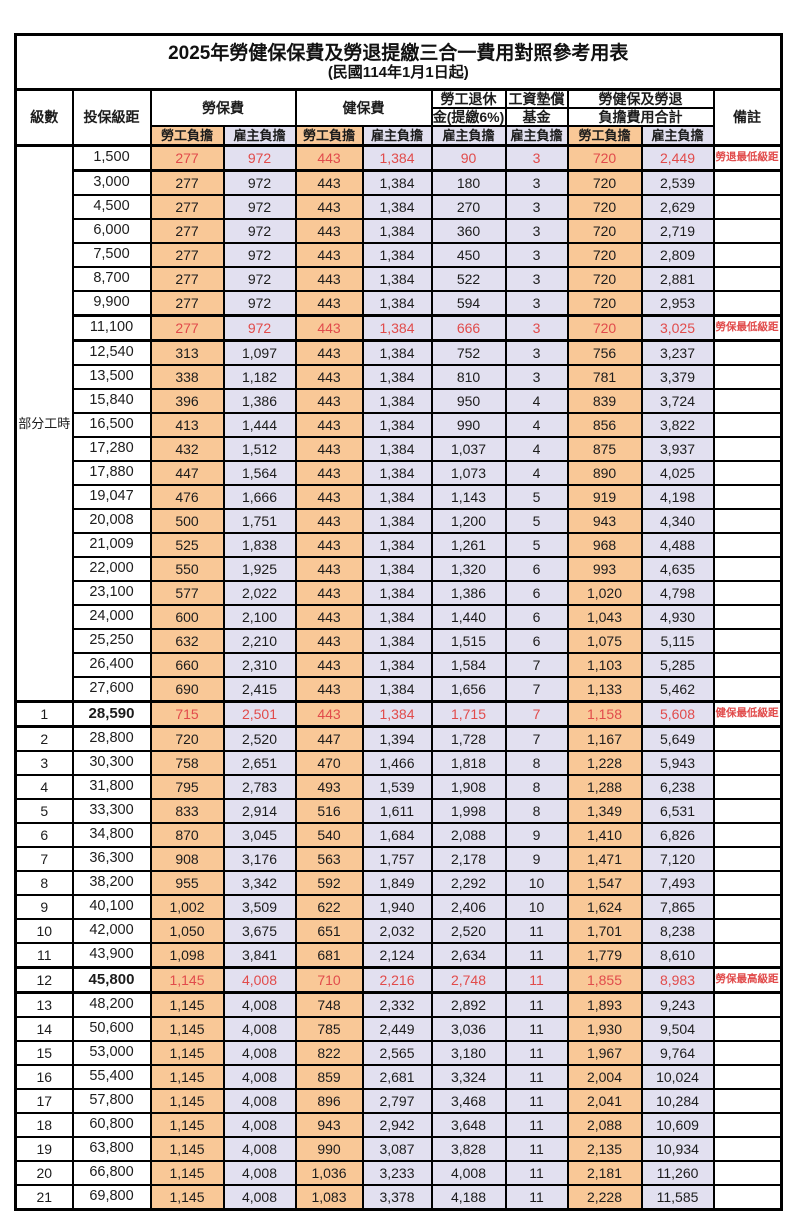 The width and height of the screenshot is (791, 1211). I want to click on value-cell: 270, so click(468, 207).